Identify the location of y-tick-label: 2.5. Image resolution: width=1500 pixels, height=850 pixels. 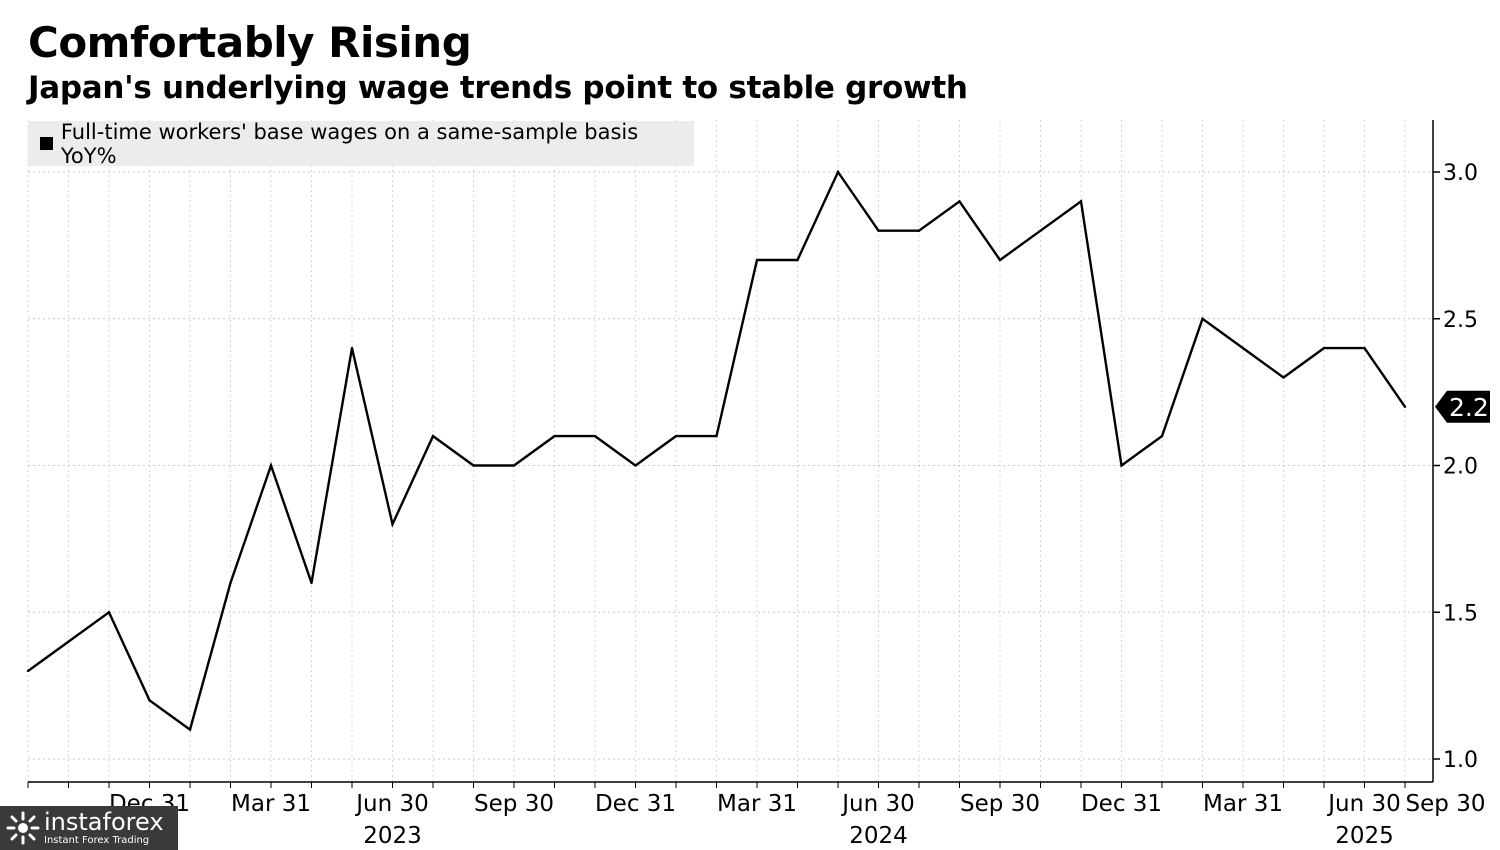
(1460, 320).